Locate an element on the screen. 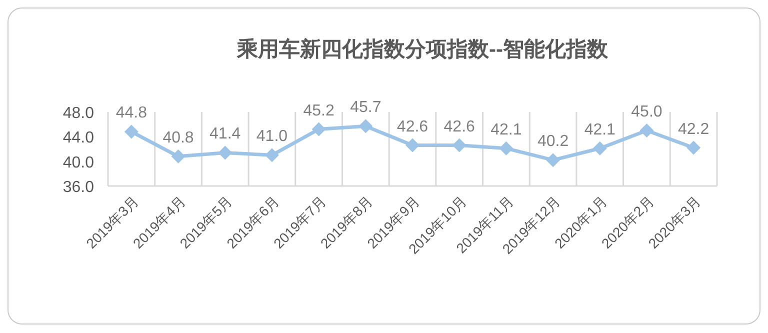 The width and height of the screenshot is (768, 333). data-label: 45.2 is located at coordinates (318, 111).